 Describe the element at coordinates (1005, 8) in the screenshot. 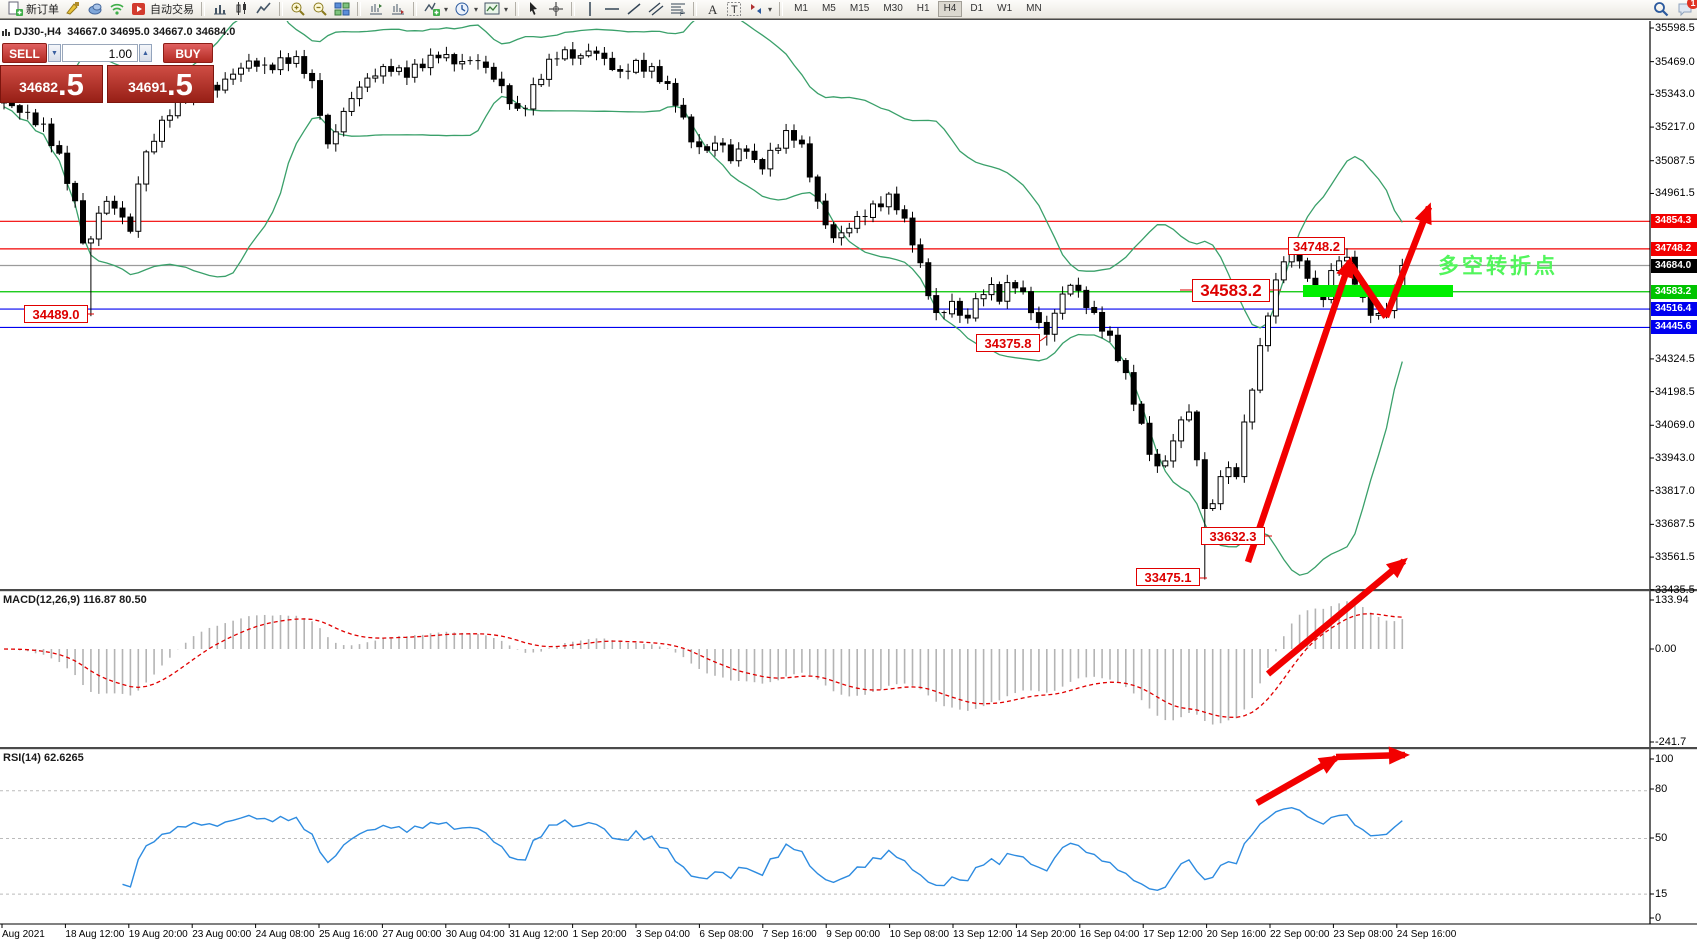

I see `timeframe-button-W1: W1` at that location.